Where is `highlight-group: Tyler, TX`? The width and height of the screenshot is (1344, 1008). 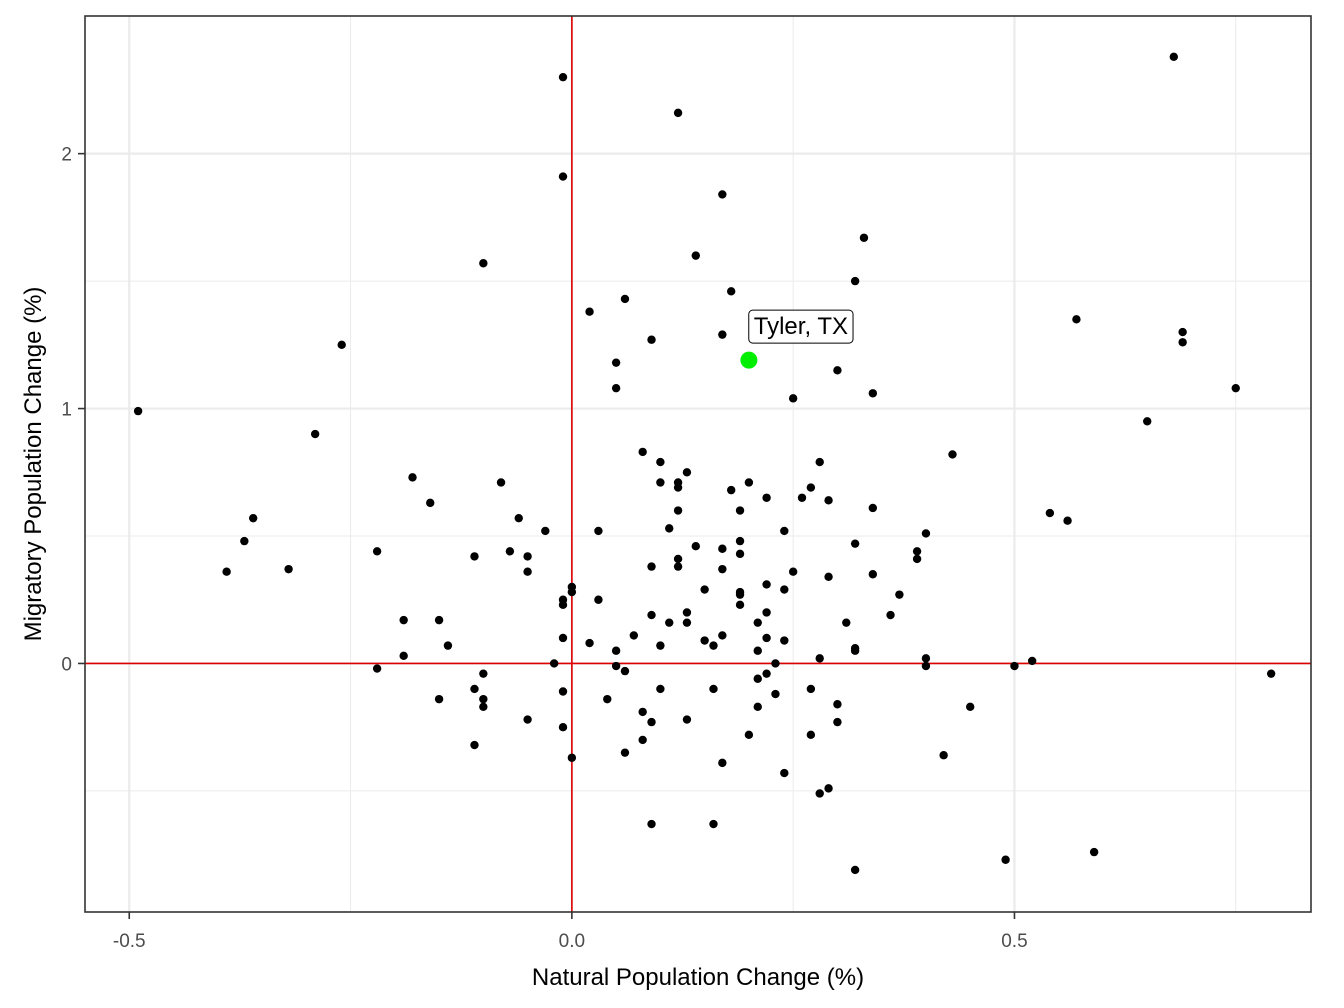 highlight-group: Tyler, TX is located at coordinates (797, 339).